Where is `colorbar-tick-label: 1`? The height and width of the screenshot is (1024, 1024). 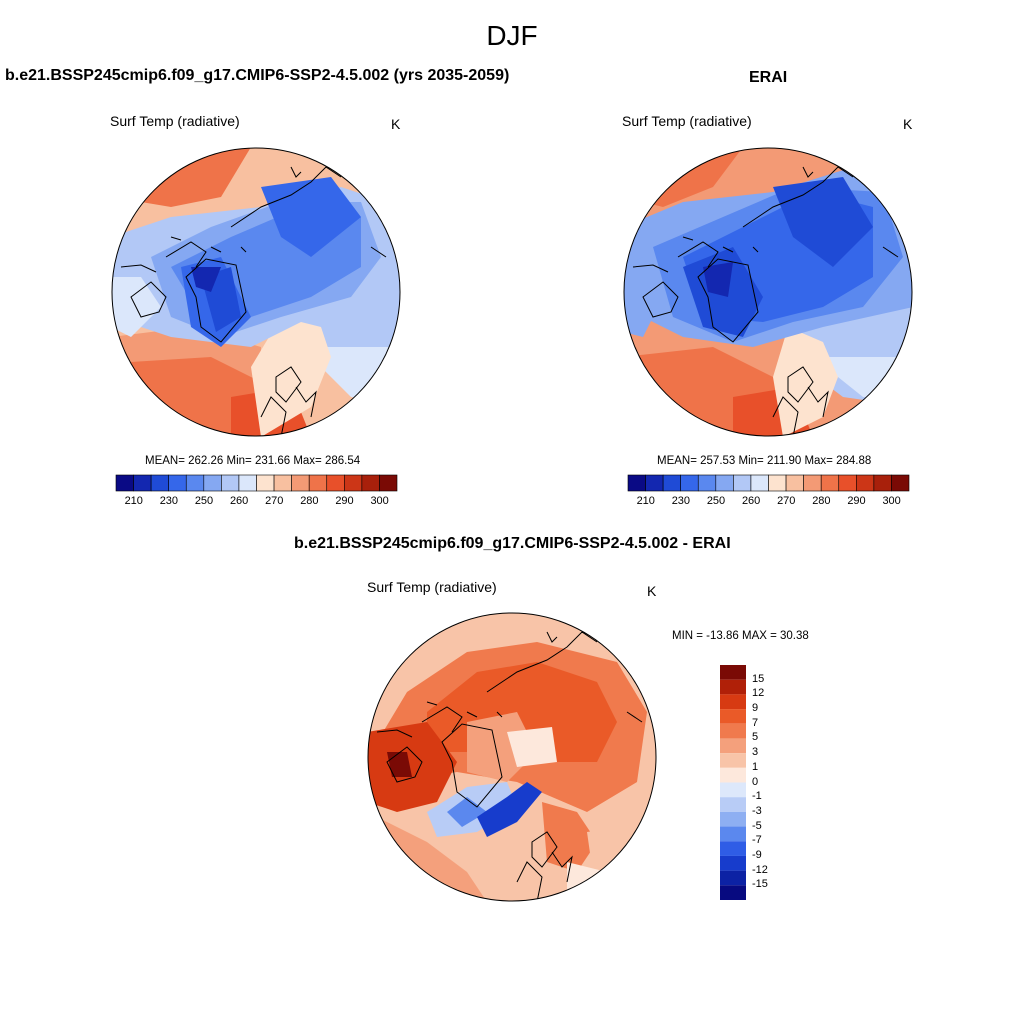
colorbar-tick-label: 1 is located at coordinates (755, 766).